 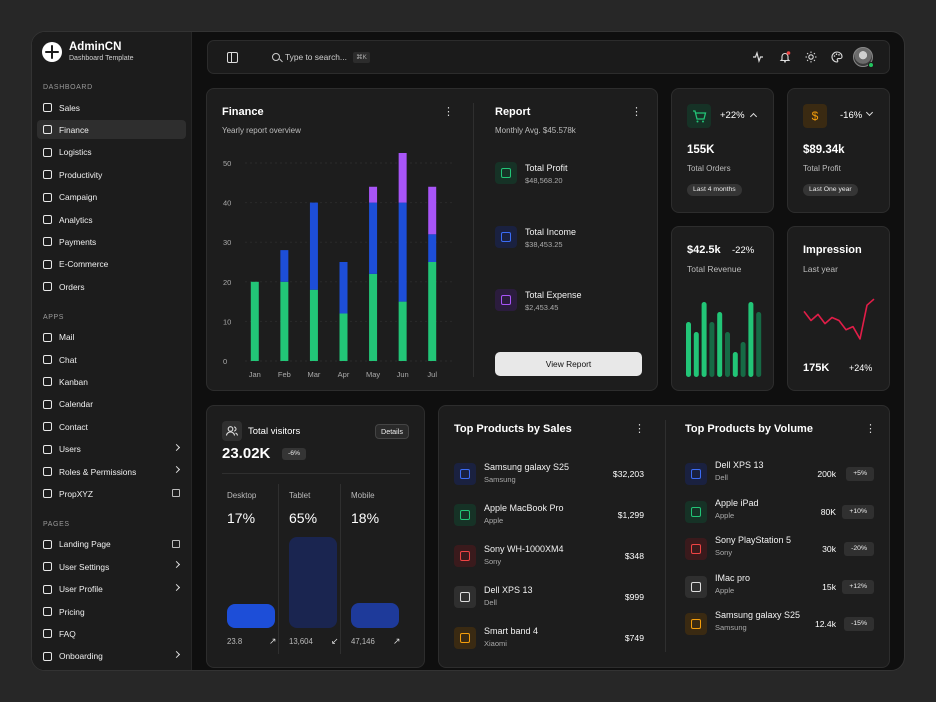 What do you see at coordinates (81, 174) in the screenshot?
I see `sidebar-item-label: Productivity` at bounding box center [81, 174].